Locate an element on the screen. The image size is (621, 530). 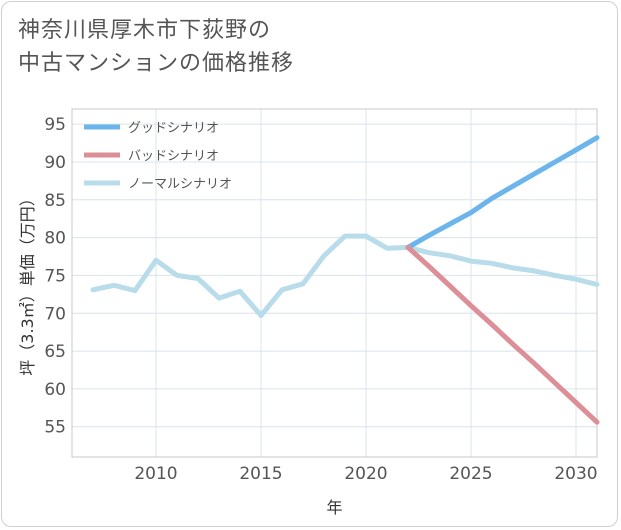
x-tick-label: 2030 is located at coordinates (575, 474).